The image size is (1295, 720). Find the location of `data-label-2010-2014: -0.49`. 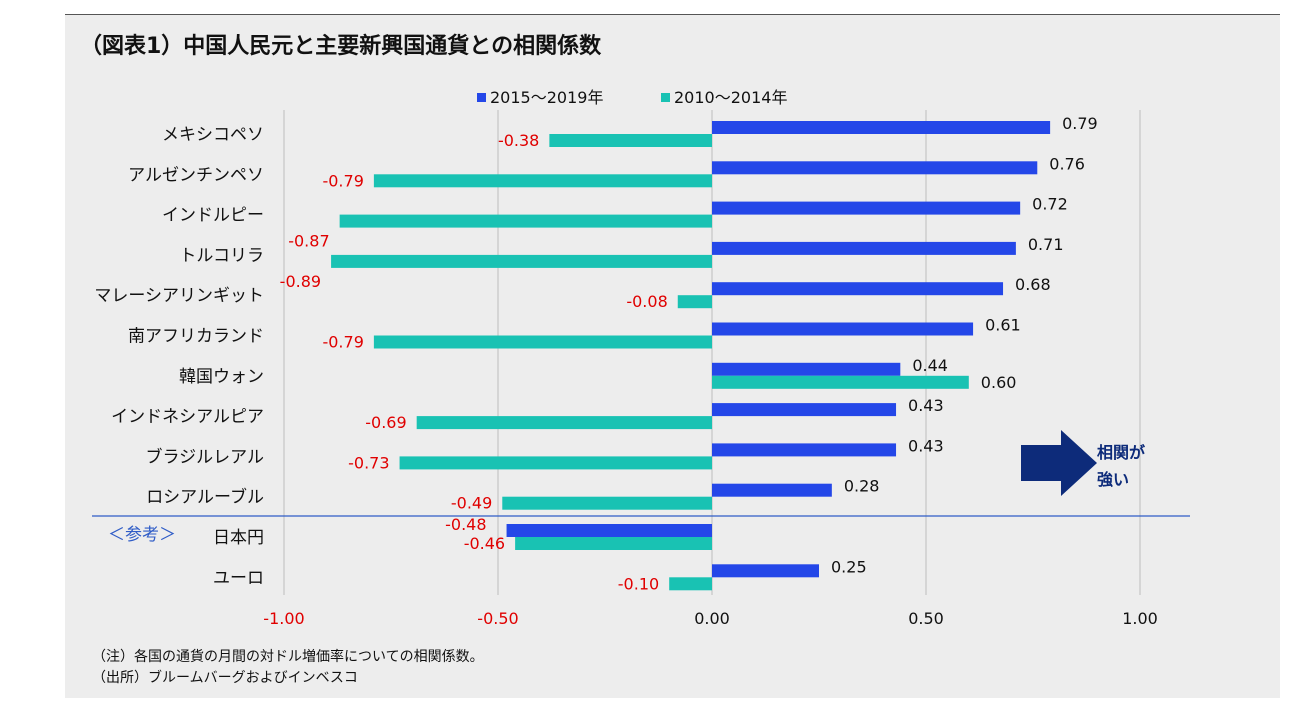

data-label-2010-2014: -0.49 is located at coordinates (471, 503).